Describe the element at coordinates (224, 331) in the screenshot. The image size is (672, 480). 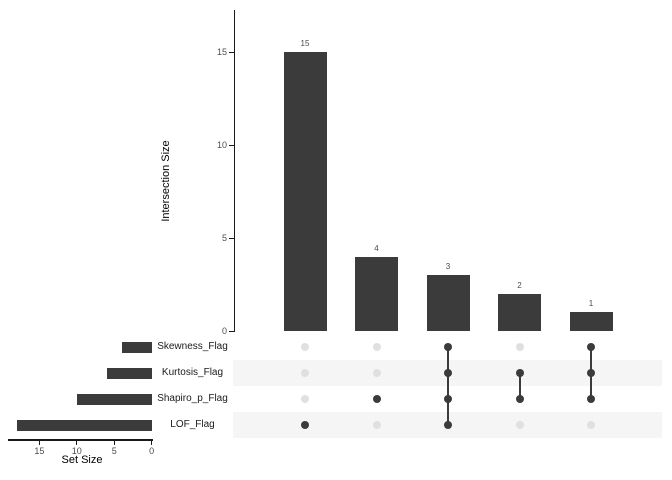
I see `intersection-tick-label: 0` at that location.